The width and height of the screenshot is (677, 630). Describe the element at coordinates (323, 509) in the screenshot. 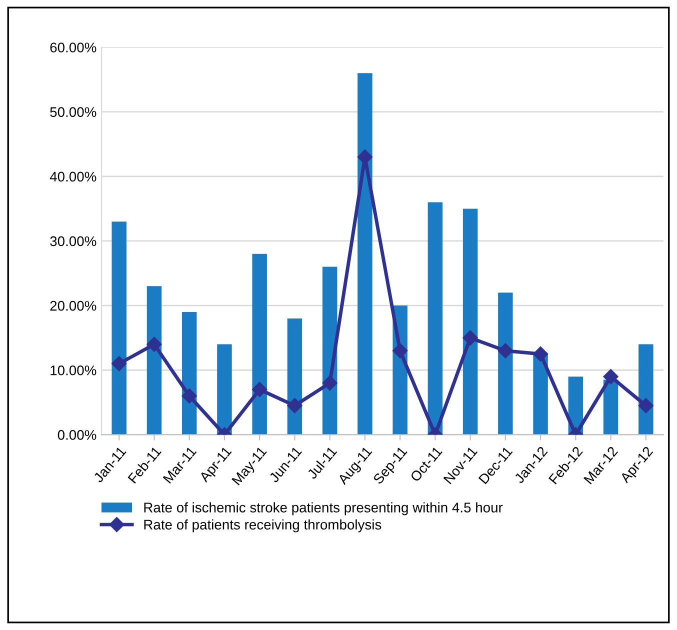

I see `legend-label: Rate of ischemic stroke patients presenting within 4.5 hour` at that location.